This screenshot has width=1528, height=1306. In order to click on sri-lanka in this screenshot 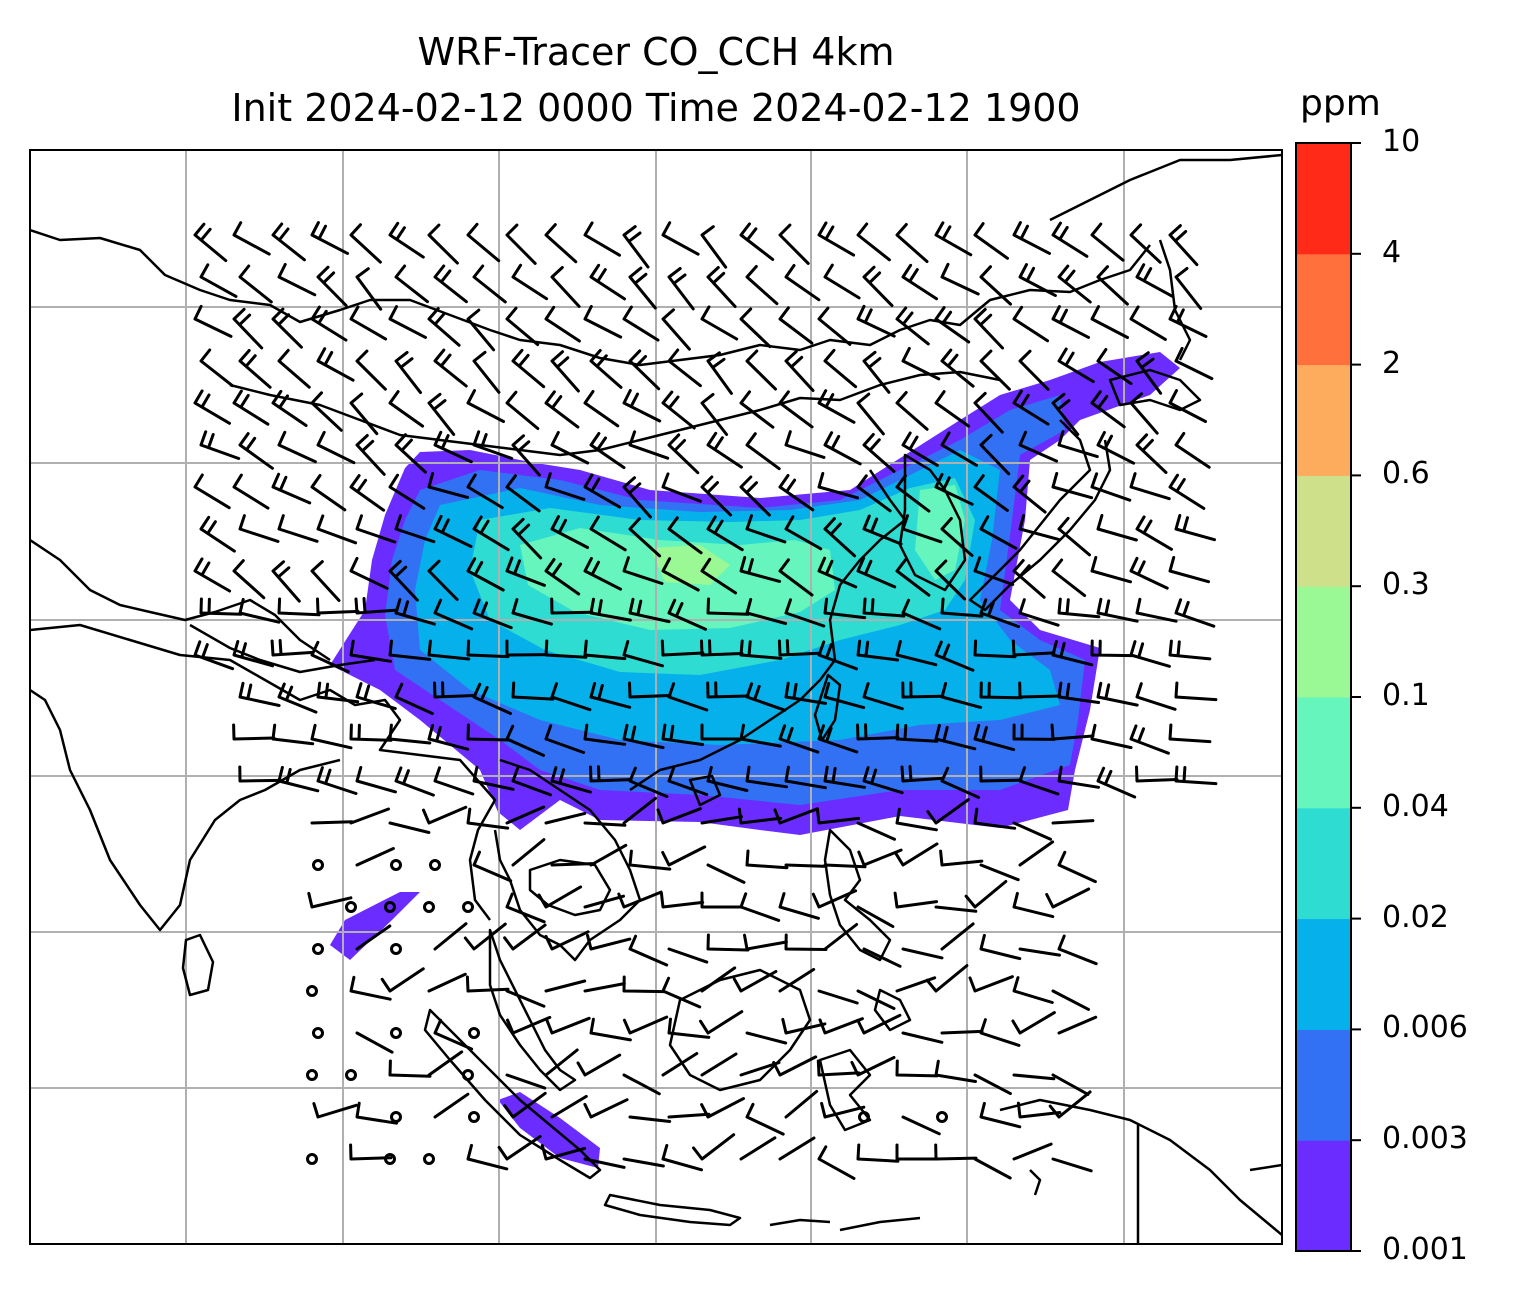, I will do `click(198, 965)`.